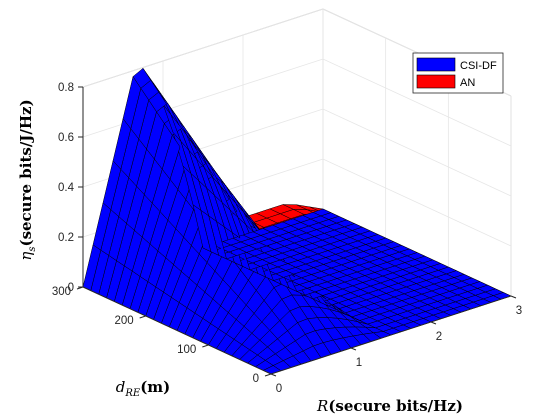  What do you see at coordinates (436, 81) in the screenshot?
I see `legend-swatch-an` at bounding box center [436, 81].